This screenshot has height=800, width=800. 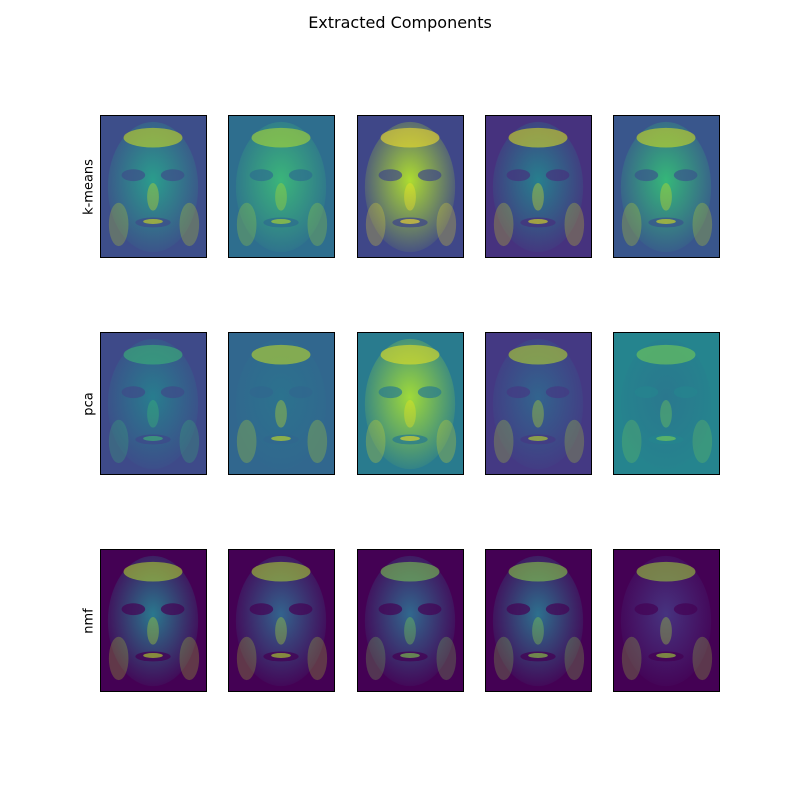 I want to click on row-label-pca: pca, so click(x=89, y=404).